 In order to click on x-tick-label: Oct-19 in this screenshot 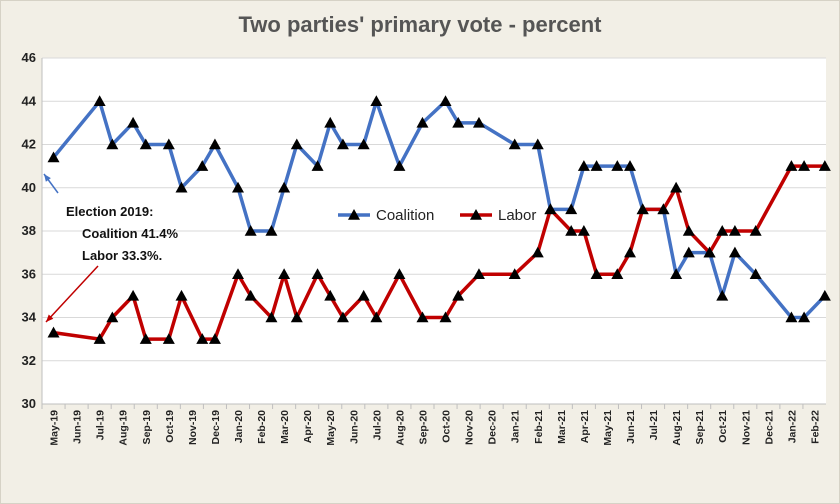, I will do `click(170, 426)`.